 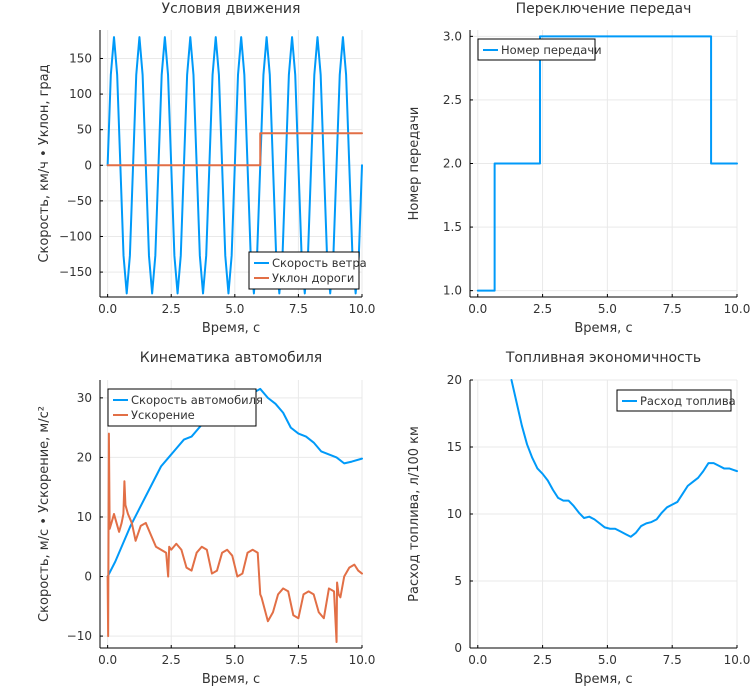 What do you see at coordinates (80, 94) in the screenshot?
I see `y-tick-label: 100` at bounding box center [80, 94].